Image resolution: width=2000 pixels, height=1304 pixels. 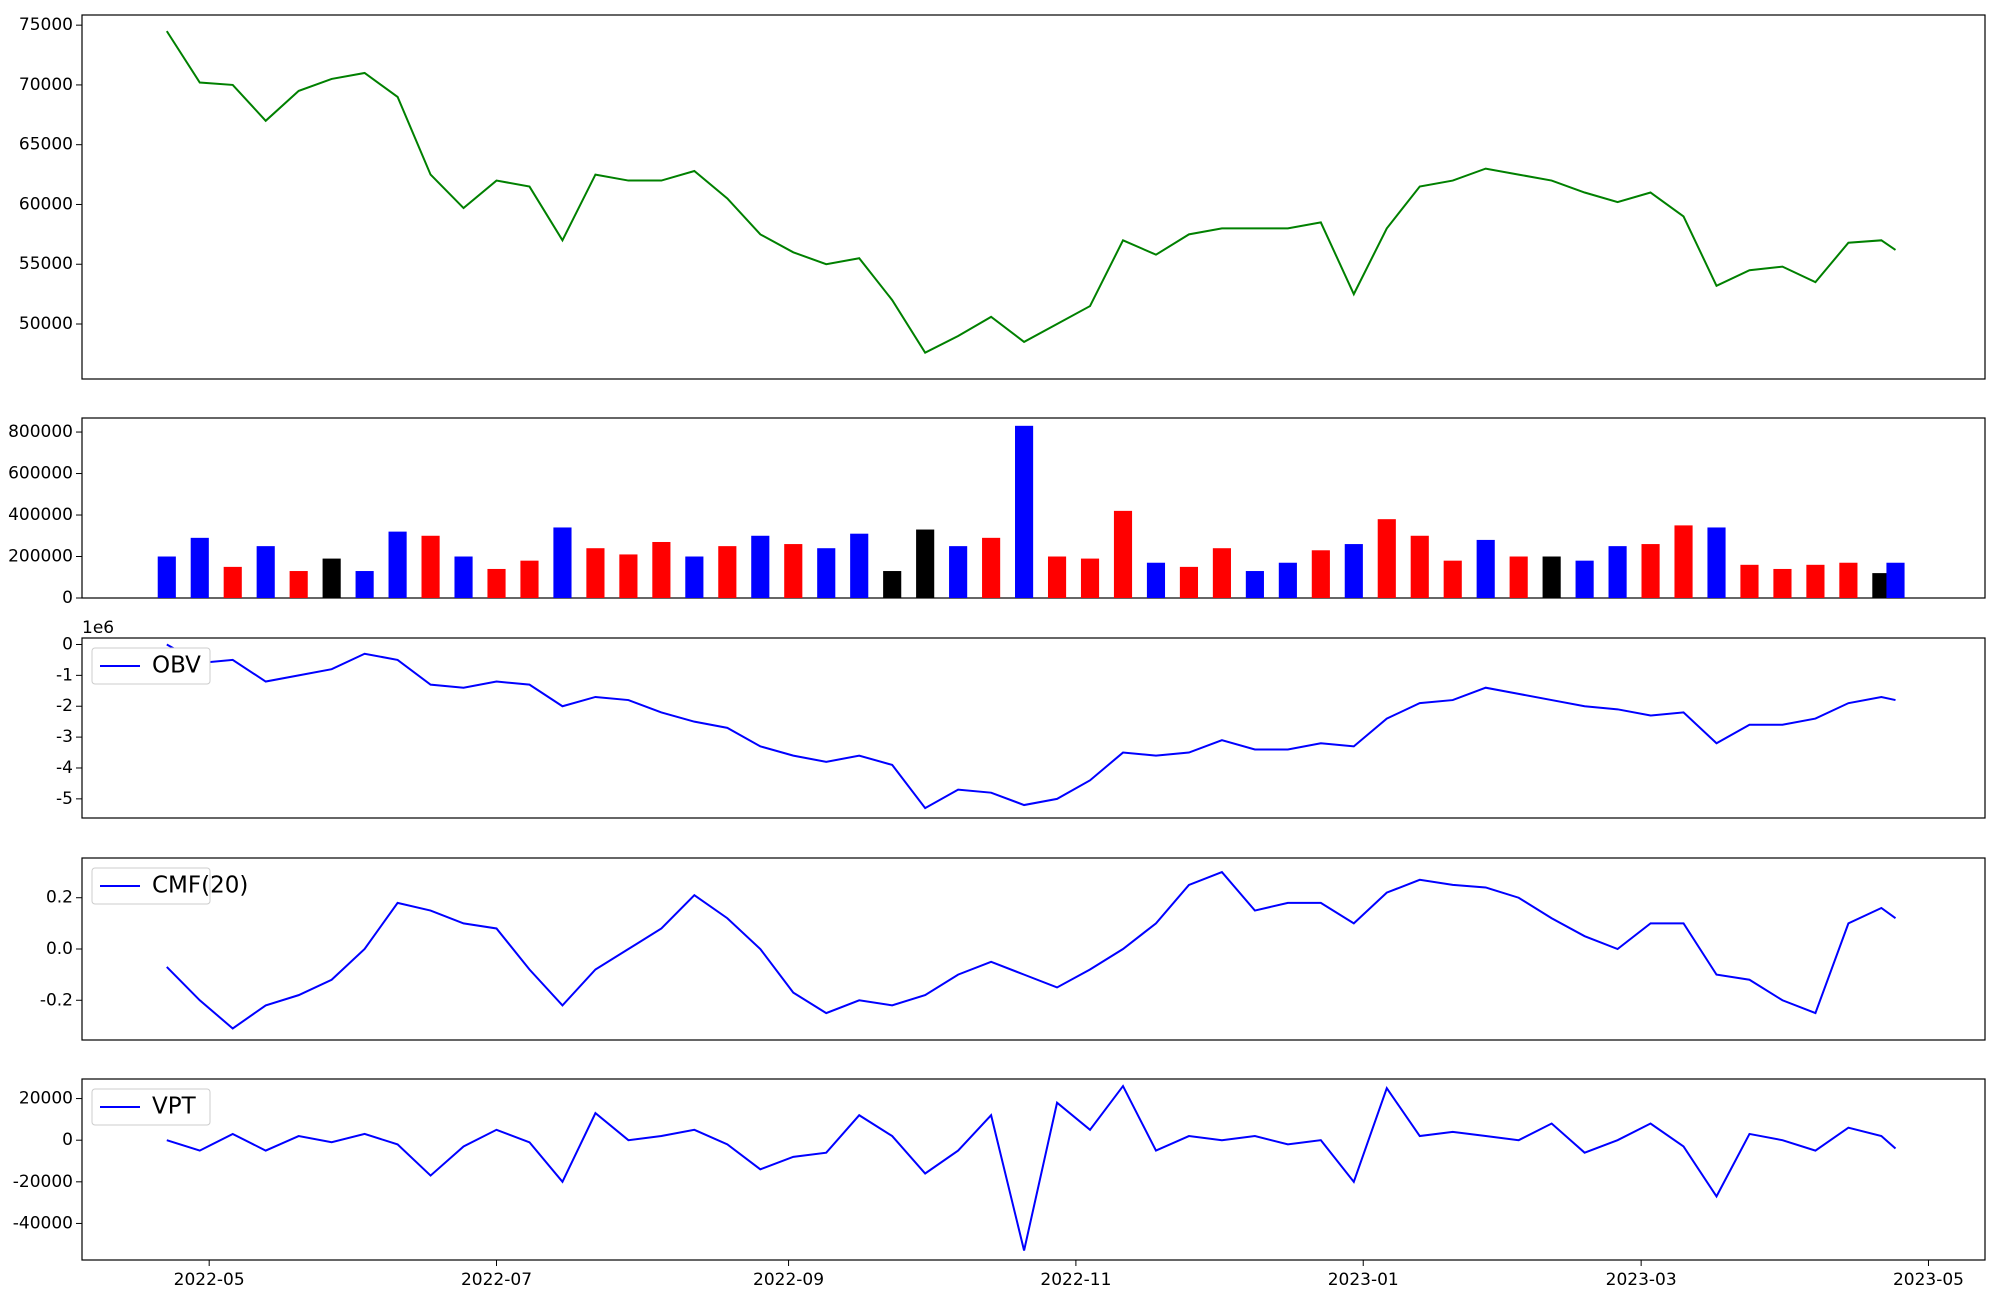 What do you see at coordinates (46, 1099) in the screenshot?
I see `y-tick-label: 20000` at bounding box center [46, 1099].